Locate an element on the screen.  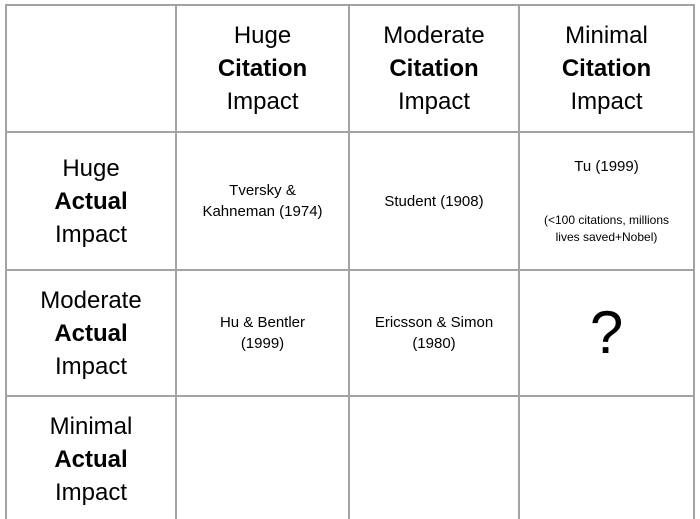
col-header-minimal-citation: Minimal Citation Impact is located at coordinates (606, 68).